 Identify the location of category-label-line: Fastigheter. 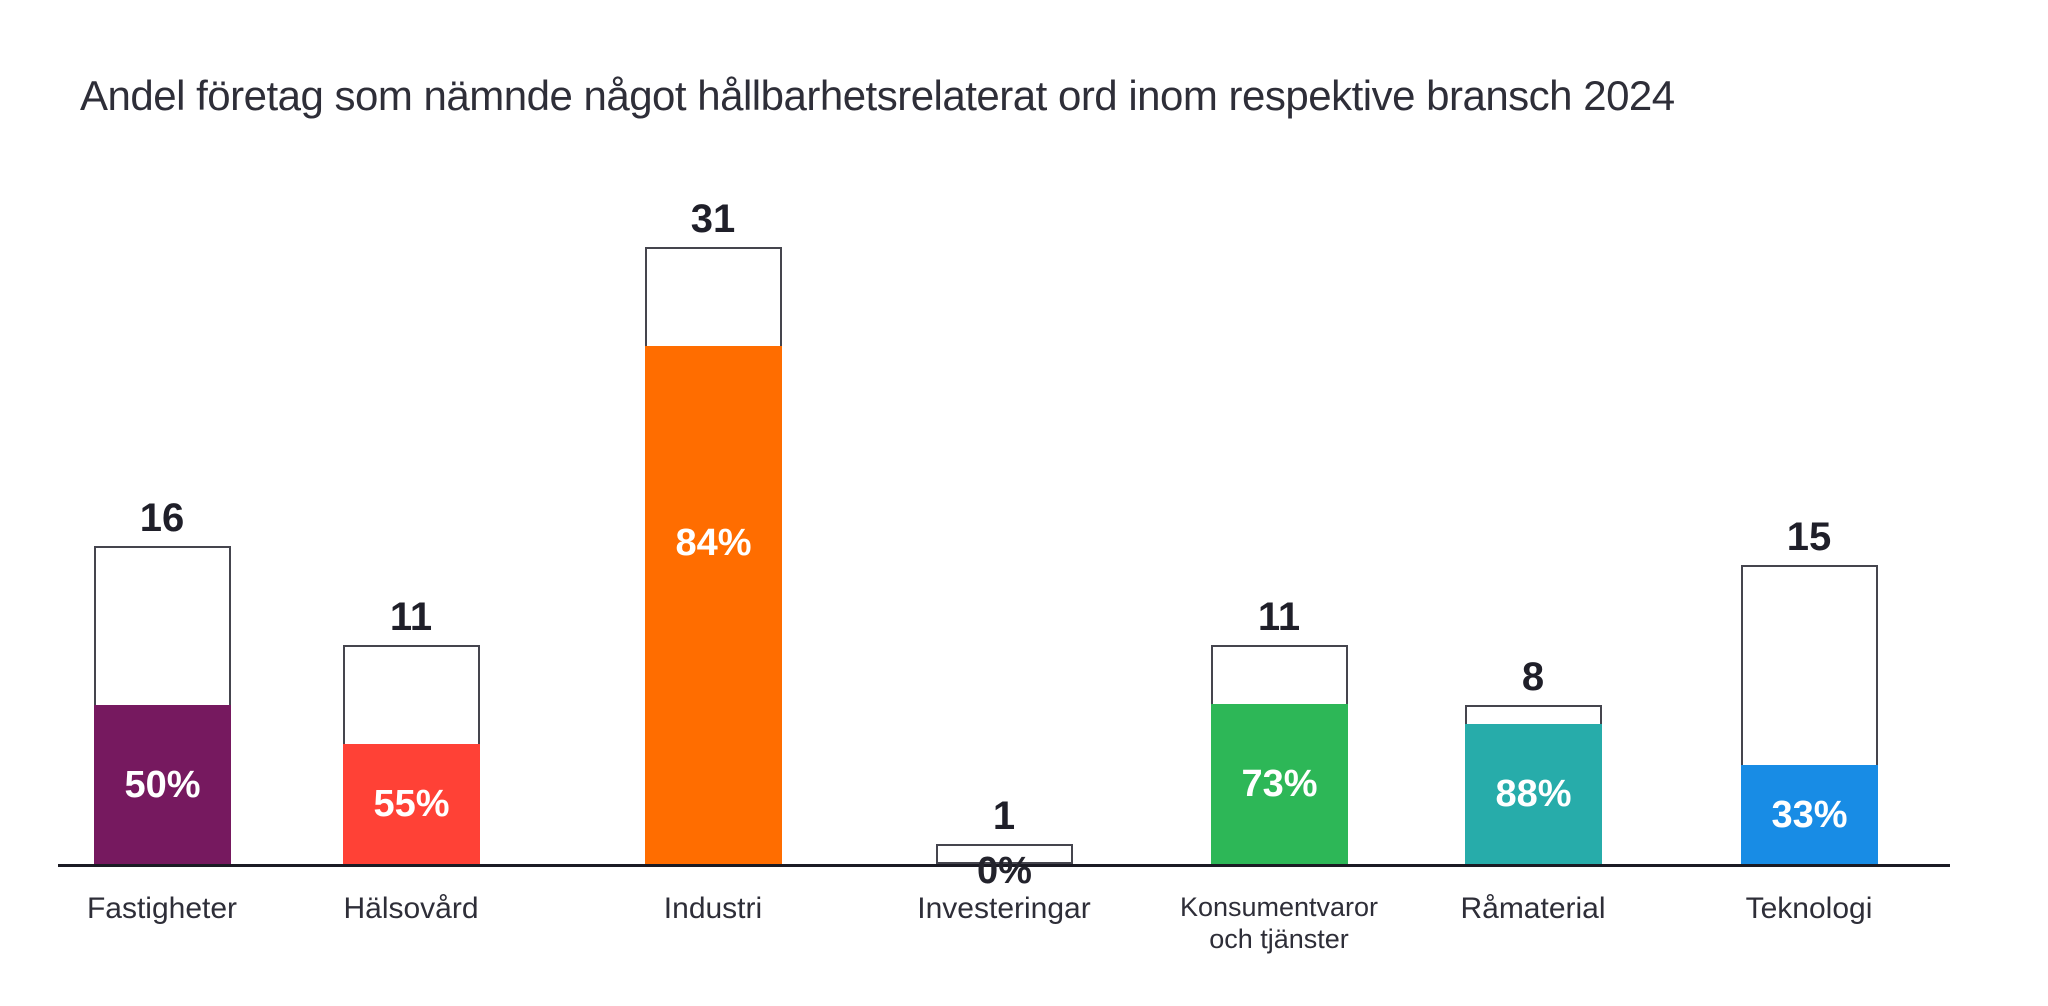
(162, 908).